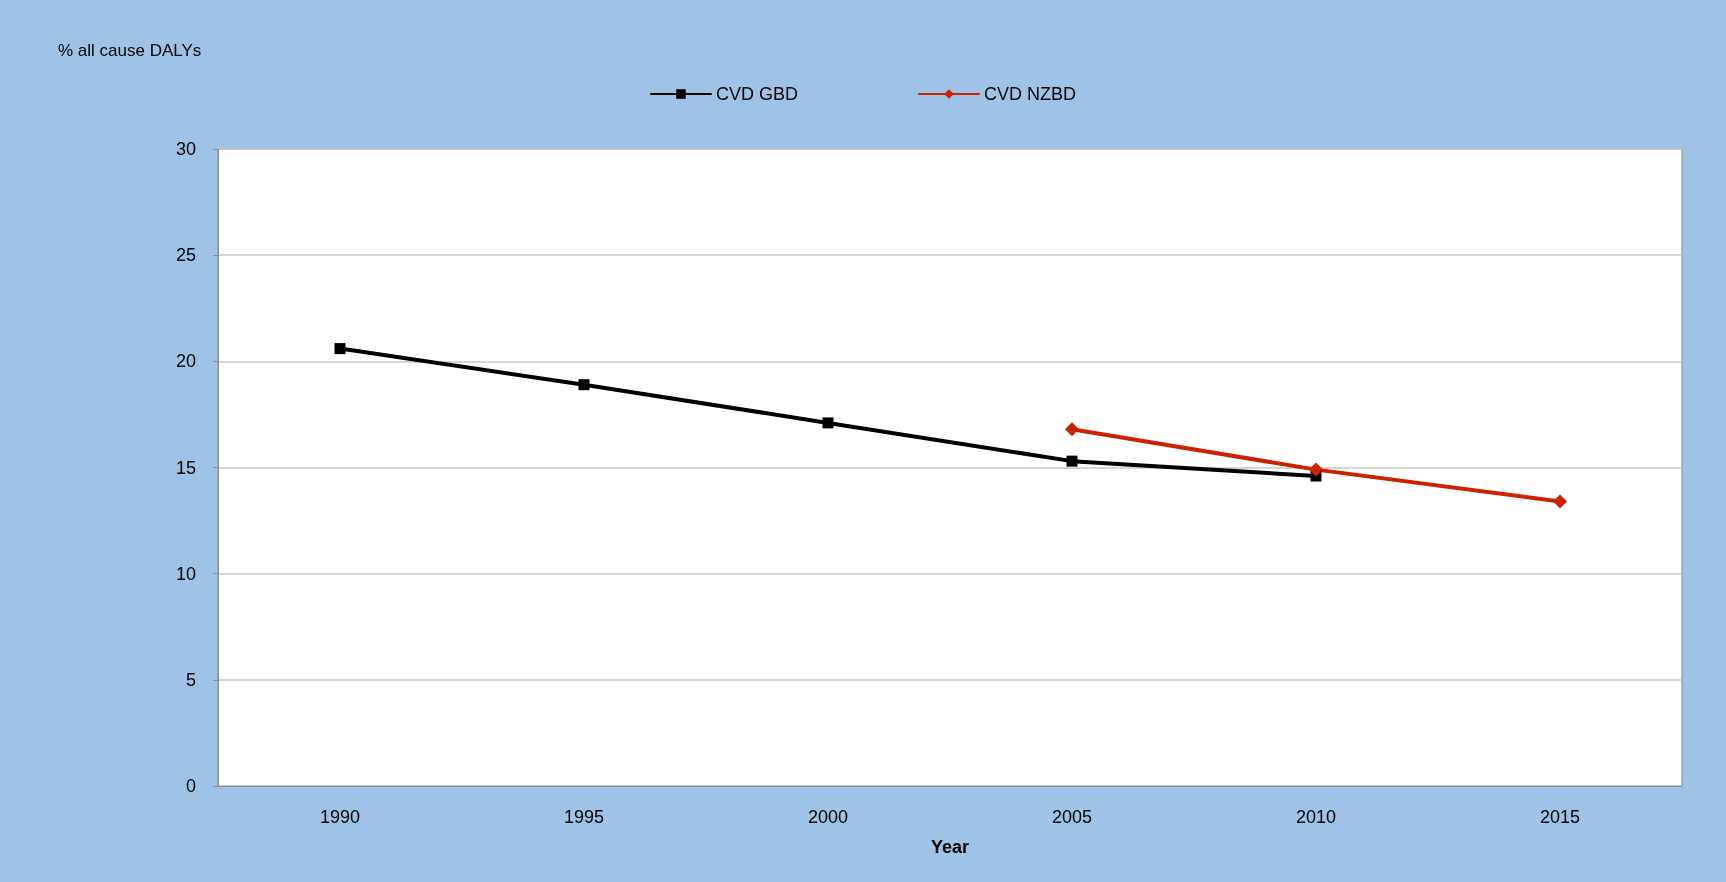 The height and width of the screenshot is (882, 1726). What do you see at coordinates (1316, 817) in the screenshot?
I see `x-tick-label: 2010` at bounding box center [1316, 817].